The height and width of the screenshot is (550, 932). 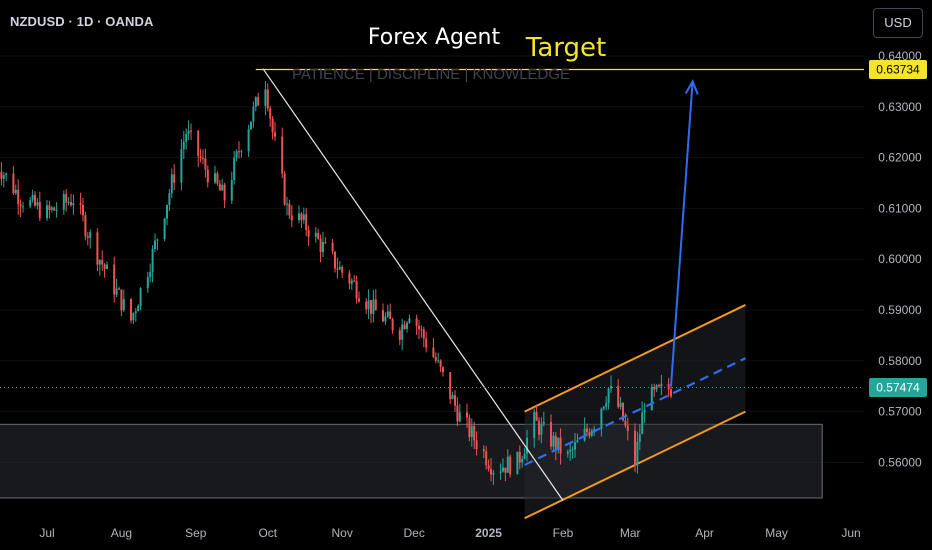 What do you see at coordinates (449, 533) in the screenshot?
I see `time-axis: Jul Aug Sep Oct Nov Dec 2025 Feb Mar Apr May Jun` at bounding box center [449, 533].